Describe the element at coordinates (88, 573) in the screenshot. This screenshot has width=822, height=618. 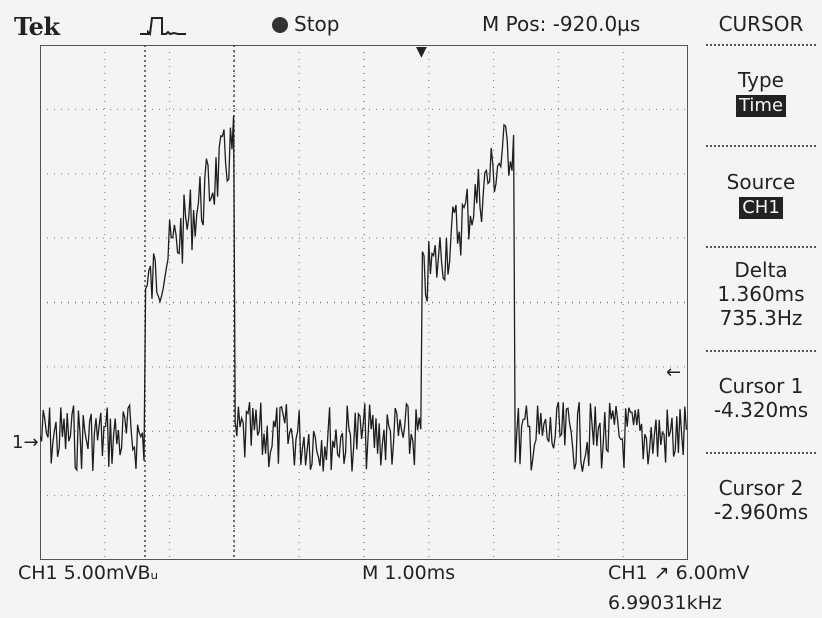
I see `channel-1-scale-readout: CH1 5.00mVBᵤ` at that location.